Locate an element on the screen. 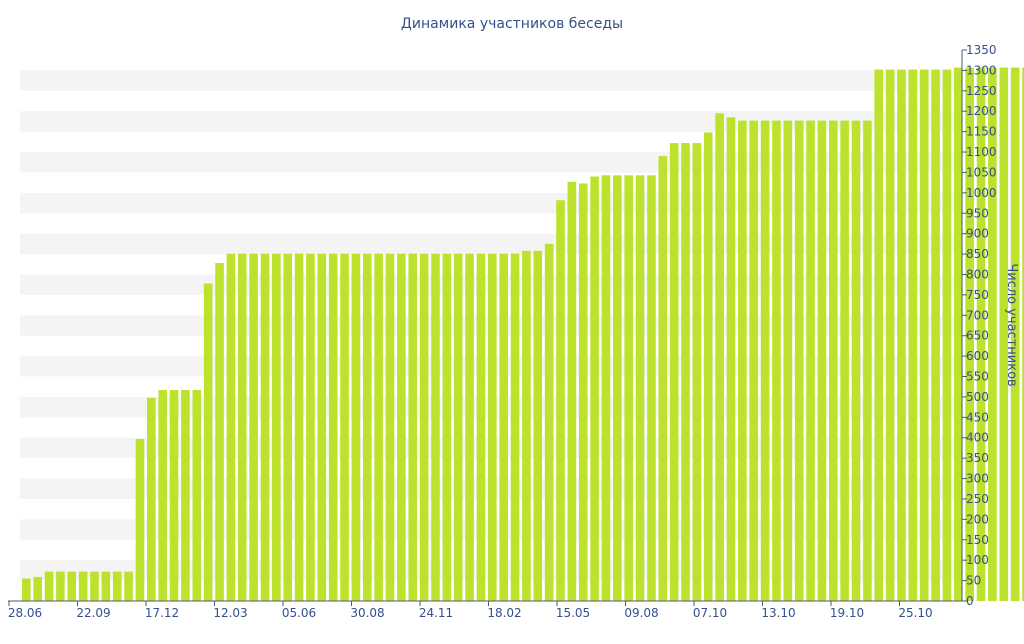  y-tick-label: 650 is located at coordinates (977, 336).